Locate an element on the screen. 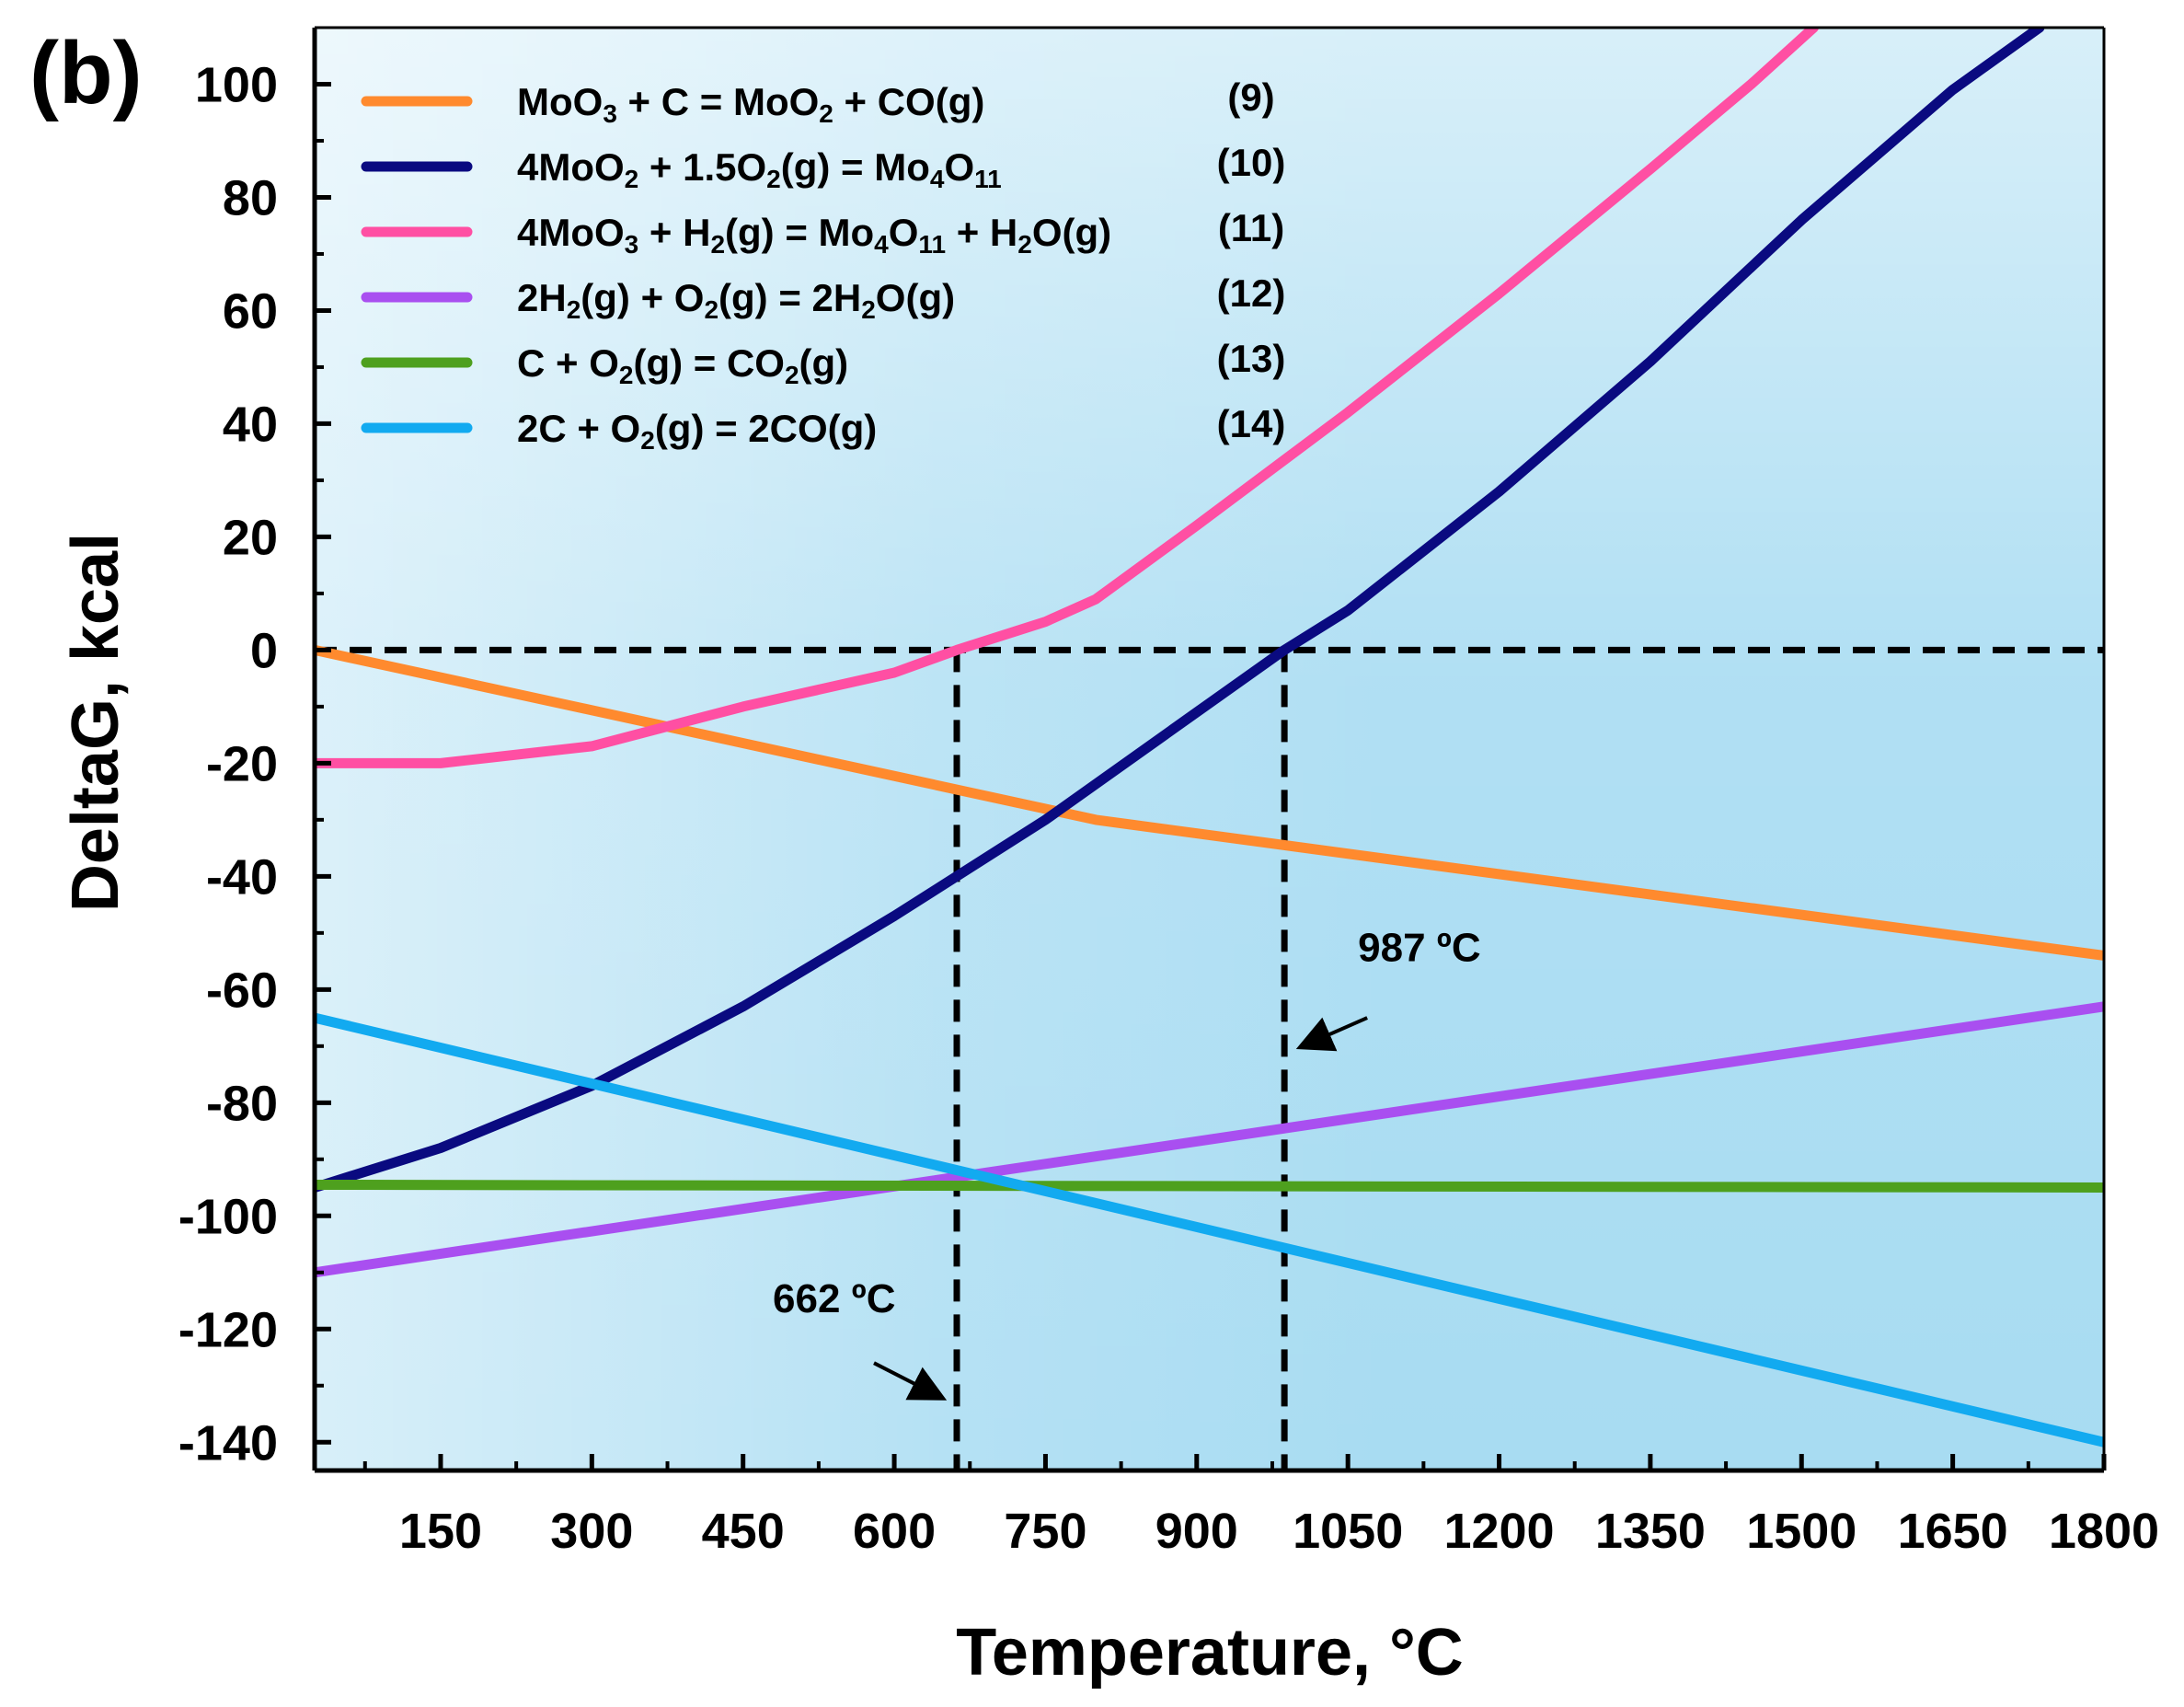  x-tick-label: 1800 is located at coordinates (2104, 1531).